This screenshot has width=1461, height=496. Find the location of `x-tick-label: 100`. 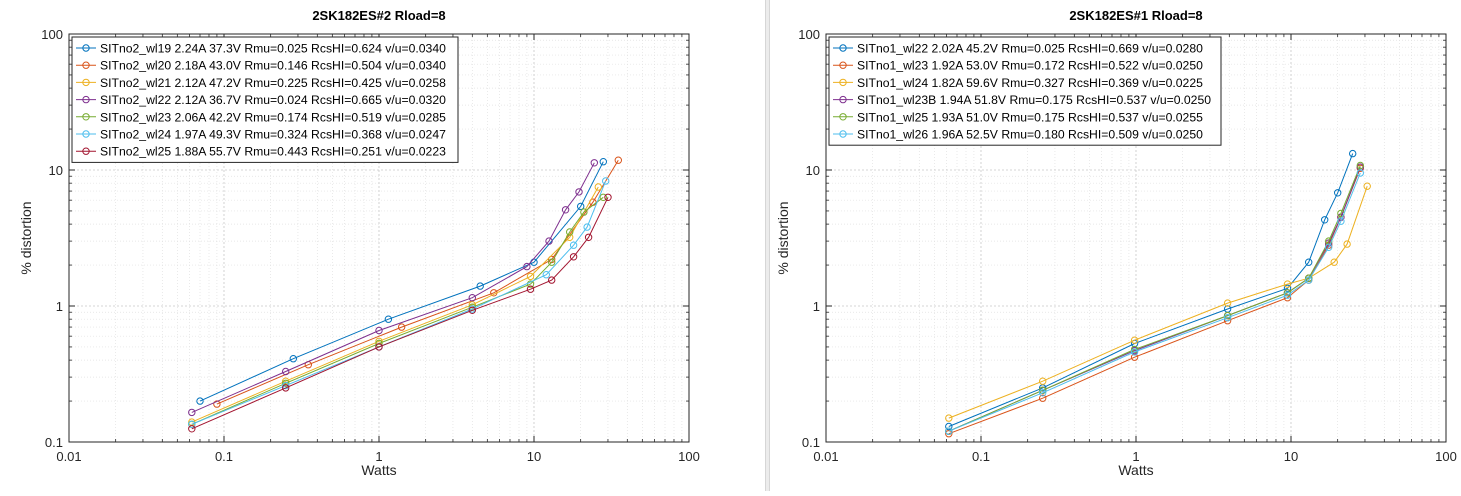

x-tick-label: 100 is located at coordinates (689, 456).